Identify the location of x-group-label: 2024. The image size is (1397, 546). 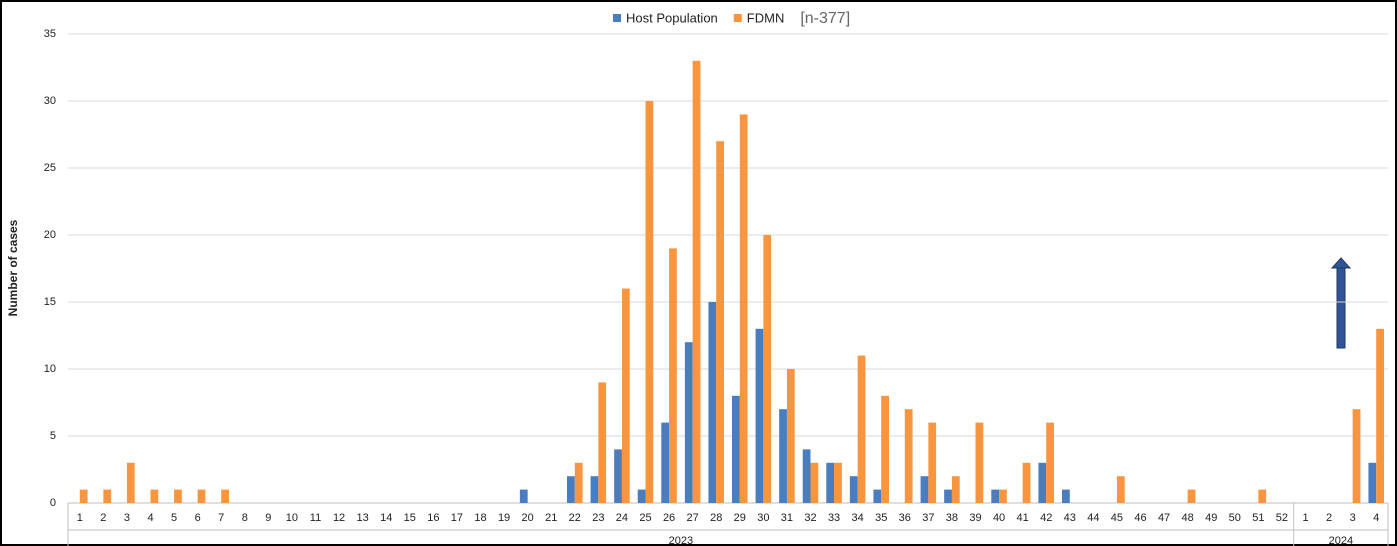
(1341, 540).